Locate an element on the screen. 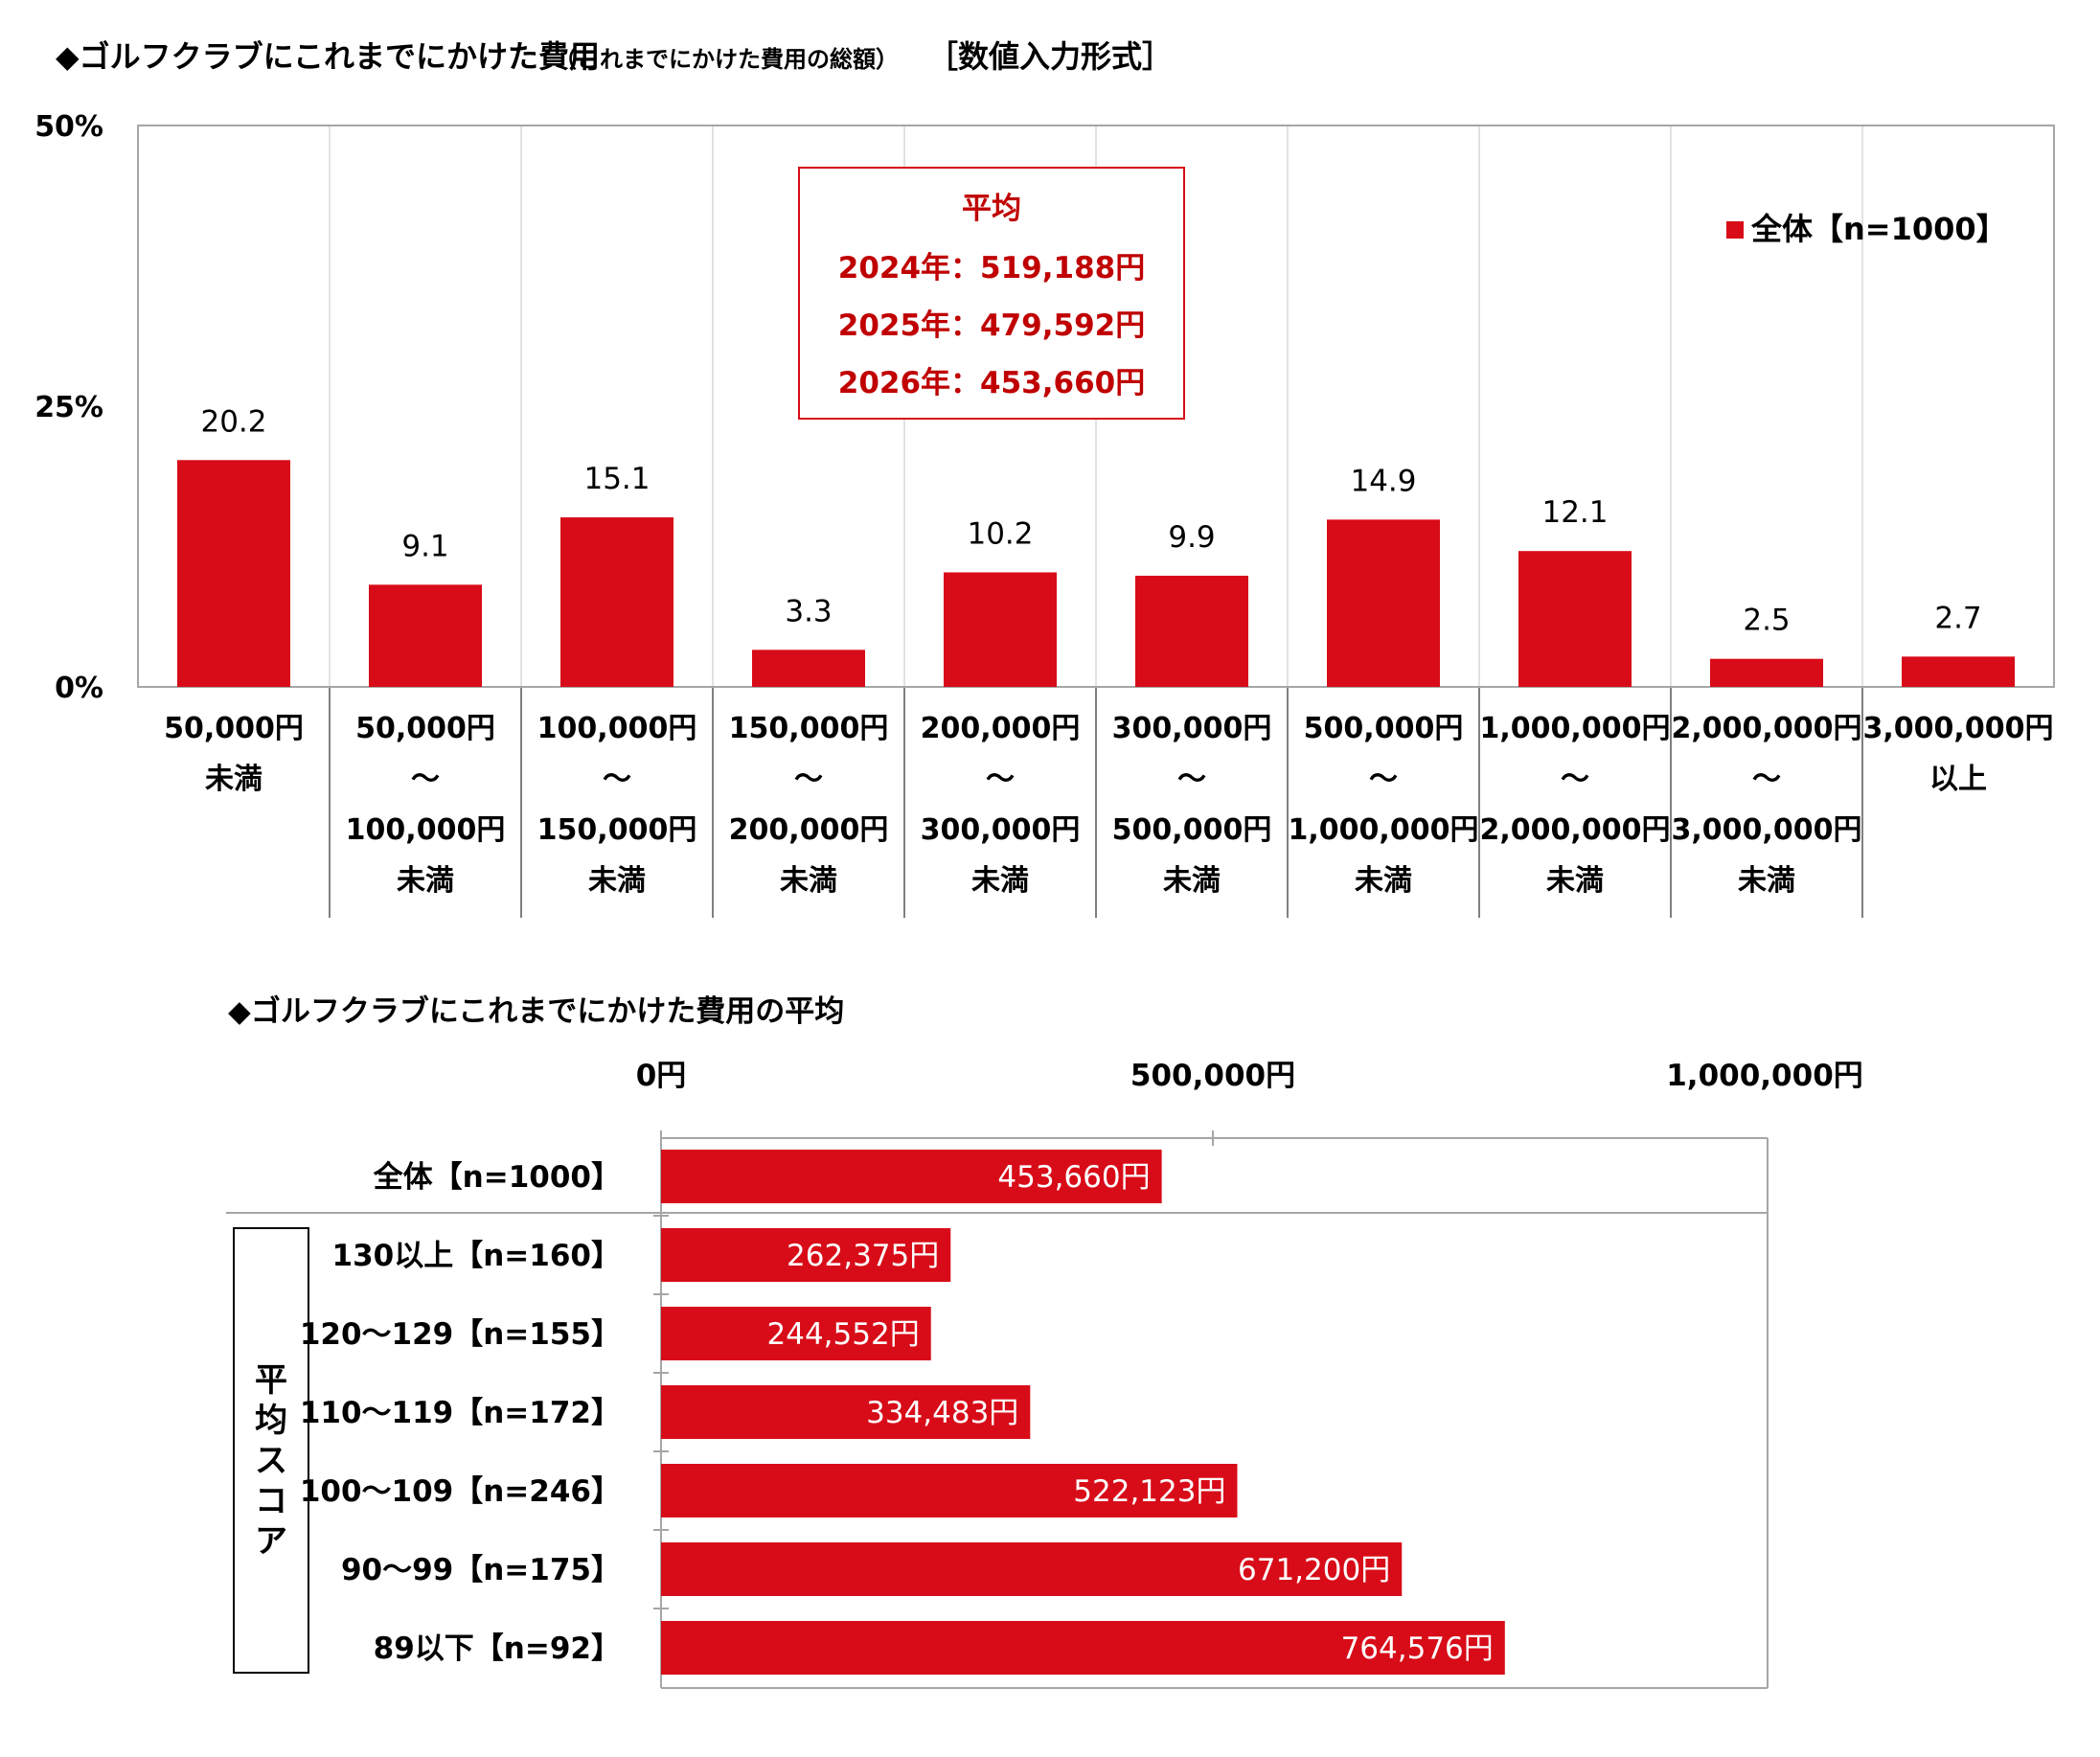 This screenshot has height=1757, width=2100. average-2026: 2026年：453,660円 is located at coordinates (991, 383).